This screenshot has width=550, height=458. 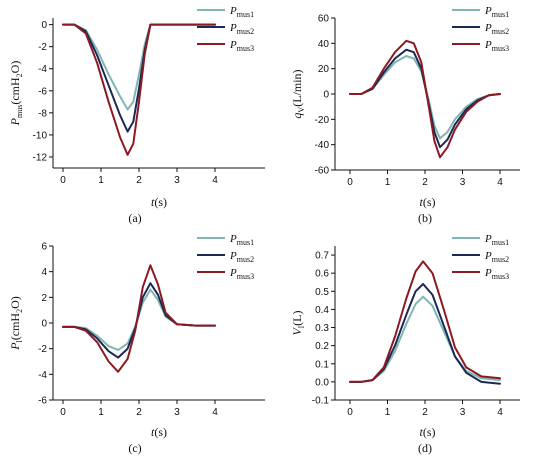 What do you see at coordinates (324, 19) in the screenshot?
I see `y-tick-label: 60` at bounding box center [324, 19].